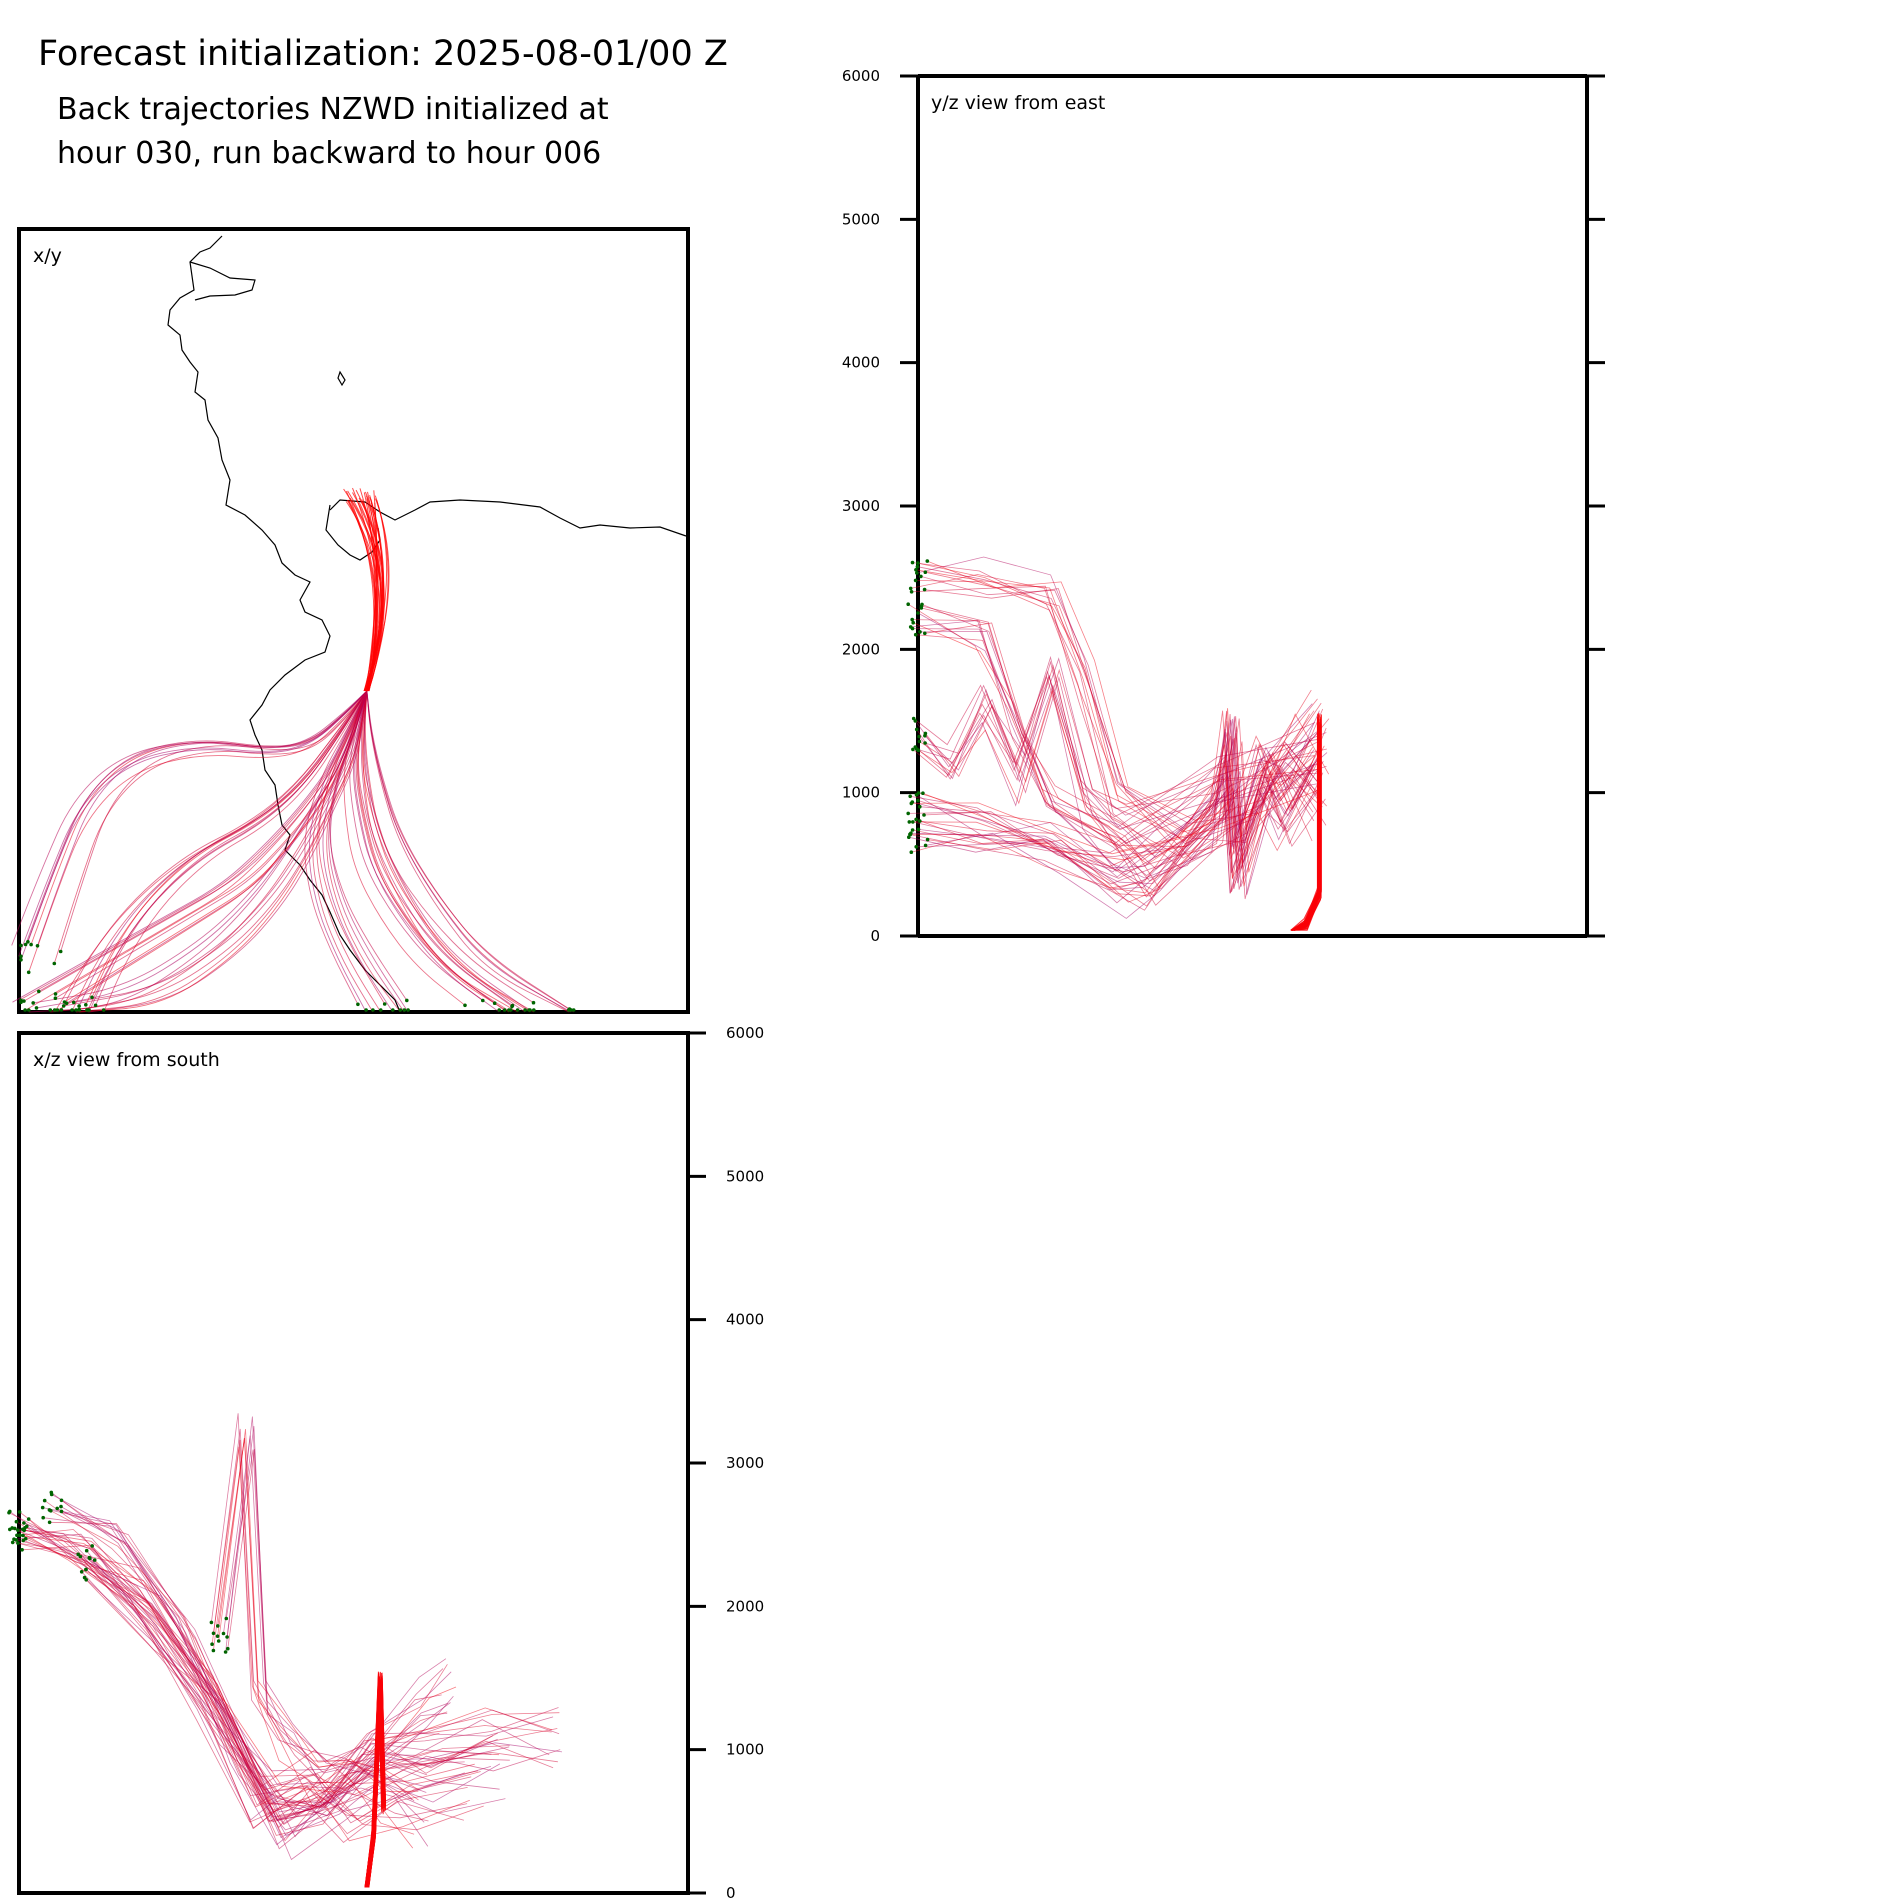 Image resolution: width=1900 pixels, height=1900 pixels. Describe the element at coordinates (861, 506) in the screenshot. I see `yz-tick-label: 3000` at that location.